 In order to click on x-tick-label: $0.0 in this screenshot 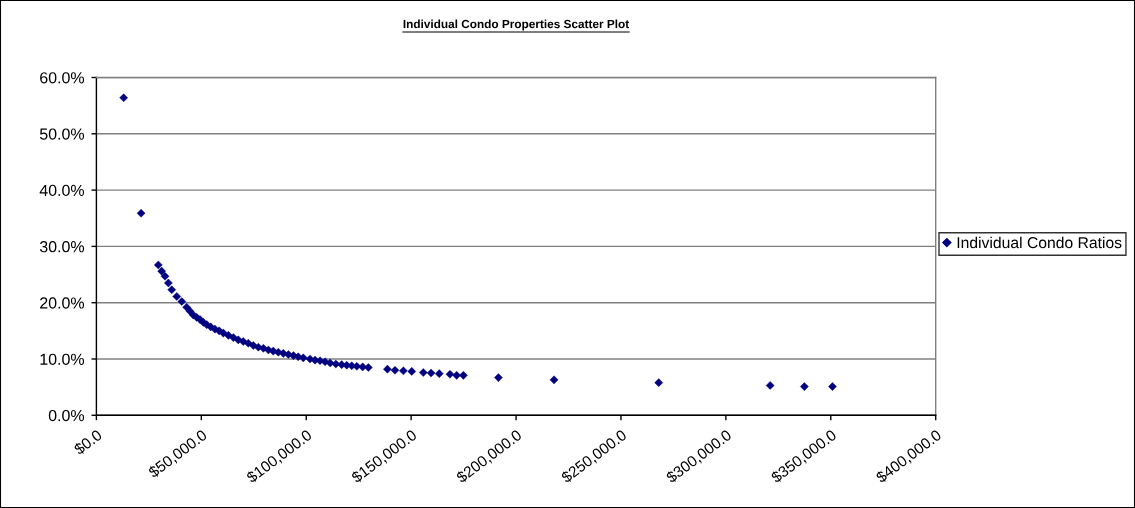, I will do `click(88, 442)`.